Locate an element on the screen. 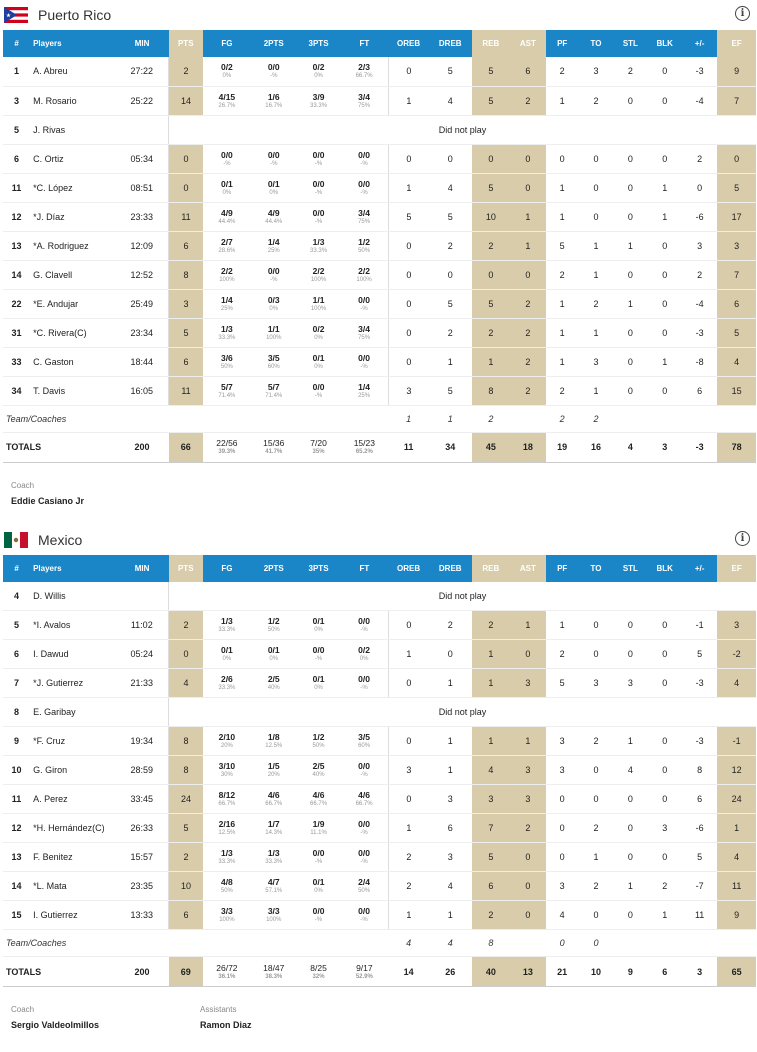 This screenshot has width=757, height=1052. stat-blk: 0 is located at coordinates (664, 770).